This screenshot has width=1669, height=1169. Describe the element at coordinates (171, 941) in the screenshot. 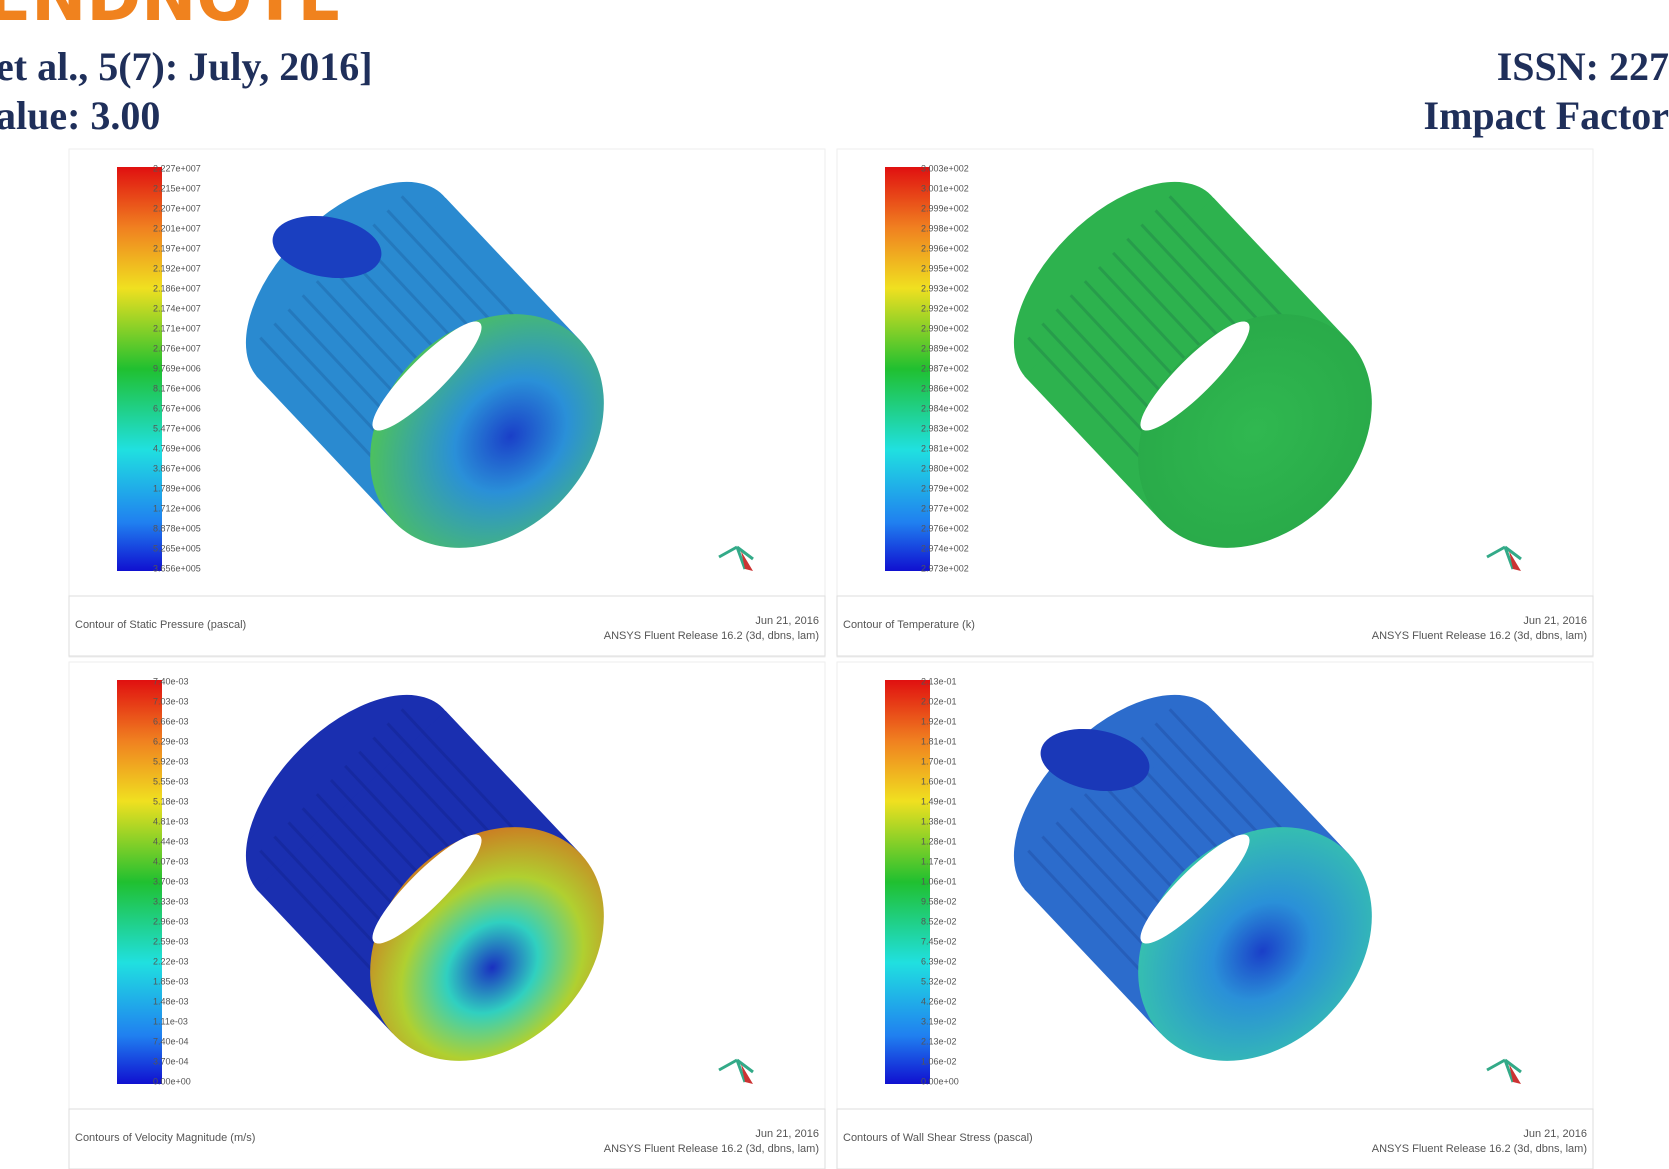

I see `colorbar-label: 2.59e-03` at that location.